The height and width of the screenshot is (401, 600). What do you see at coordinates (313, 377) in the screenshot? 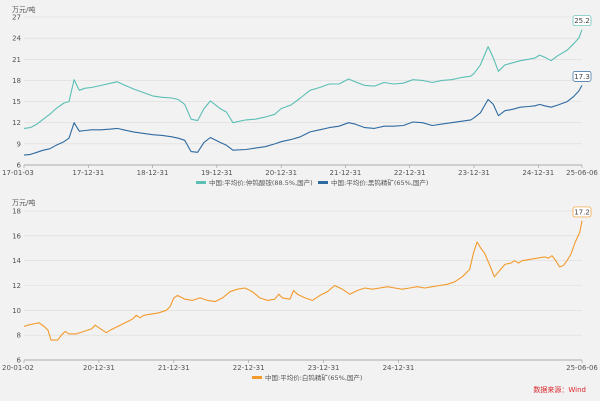
I see `legend-label: 中国:平均价:白钨精矿(65%,国产)` at bounding box center [313, 377].